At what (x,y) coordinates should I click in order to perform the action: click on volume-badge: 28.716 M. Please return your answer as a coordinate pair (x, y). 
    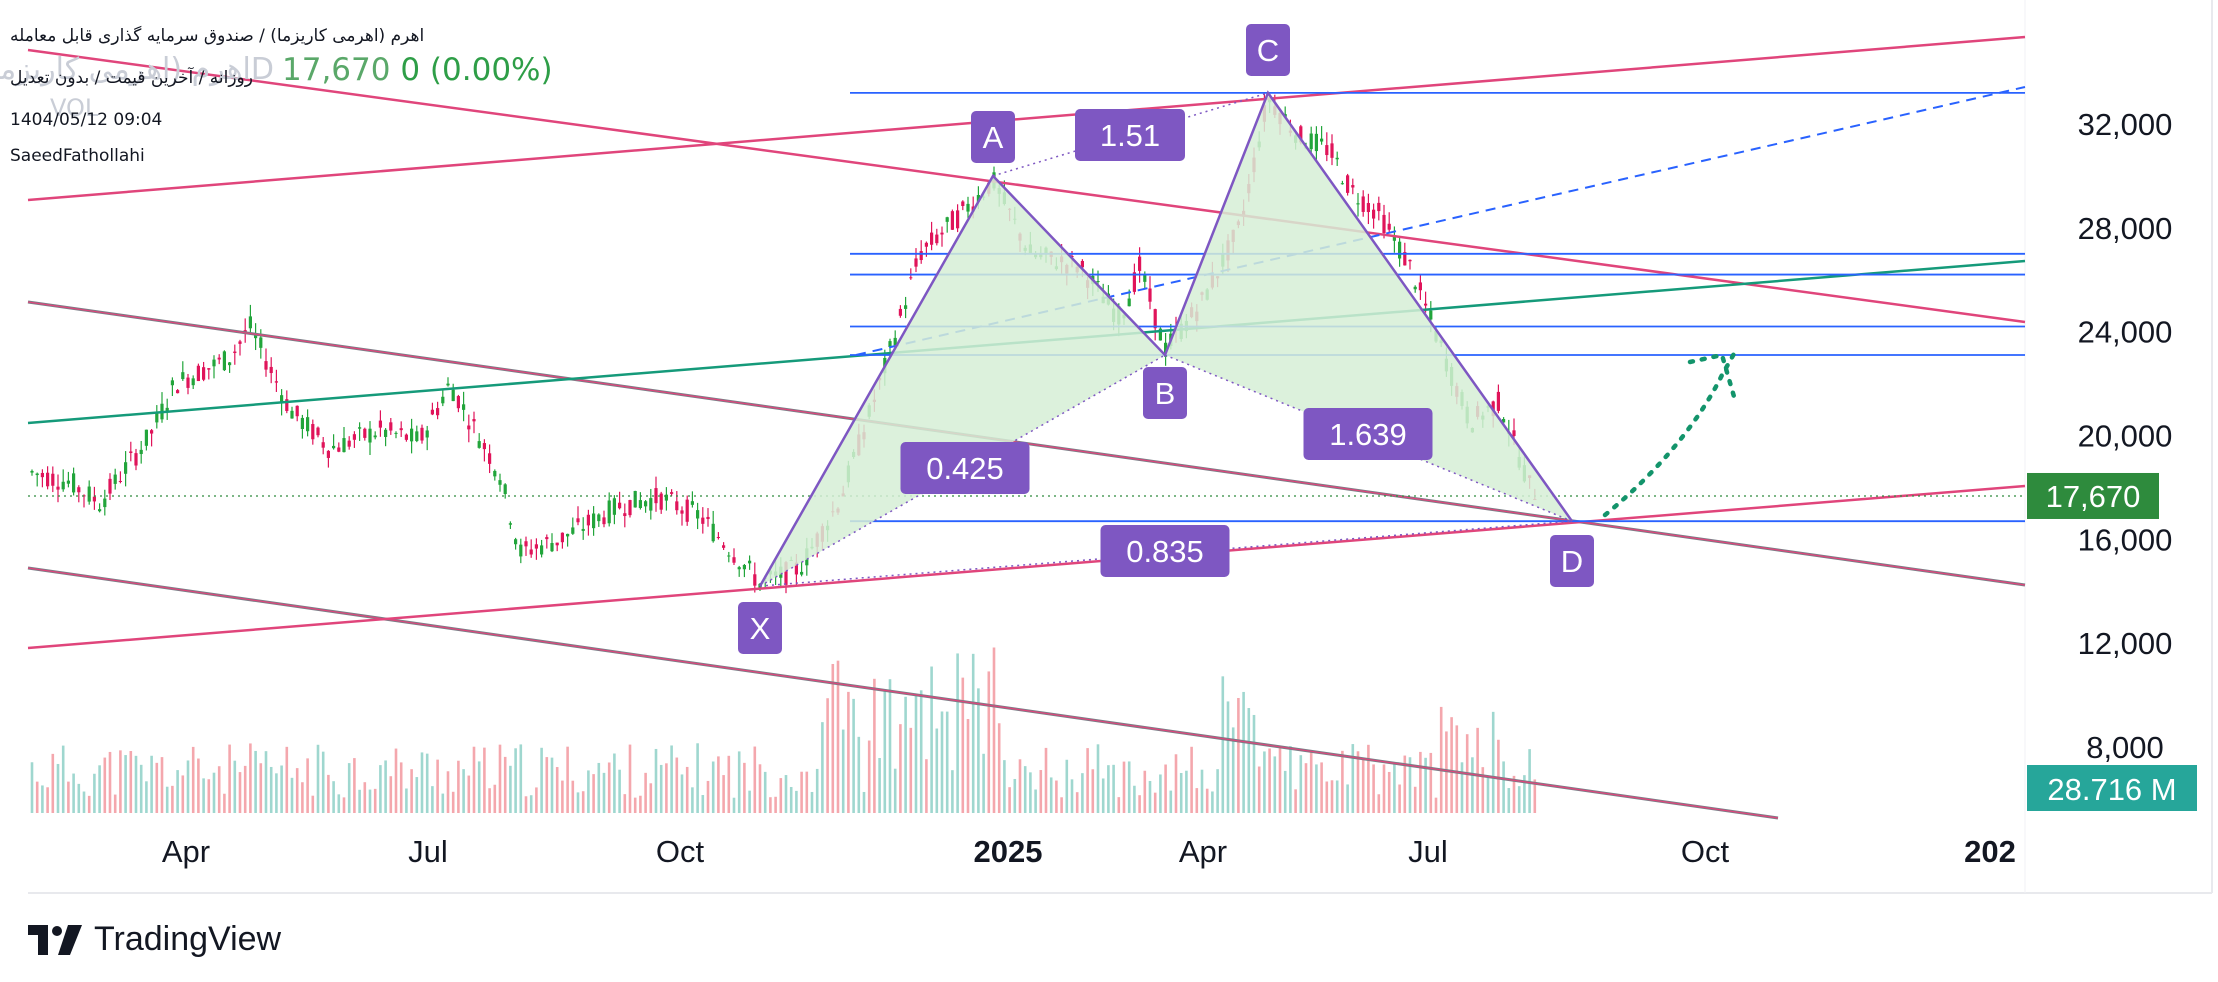
    Looking at the image, I should click on (2112, 788).